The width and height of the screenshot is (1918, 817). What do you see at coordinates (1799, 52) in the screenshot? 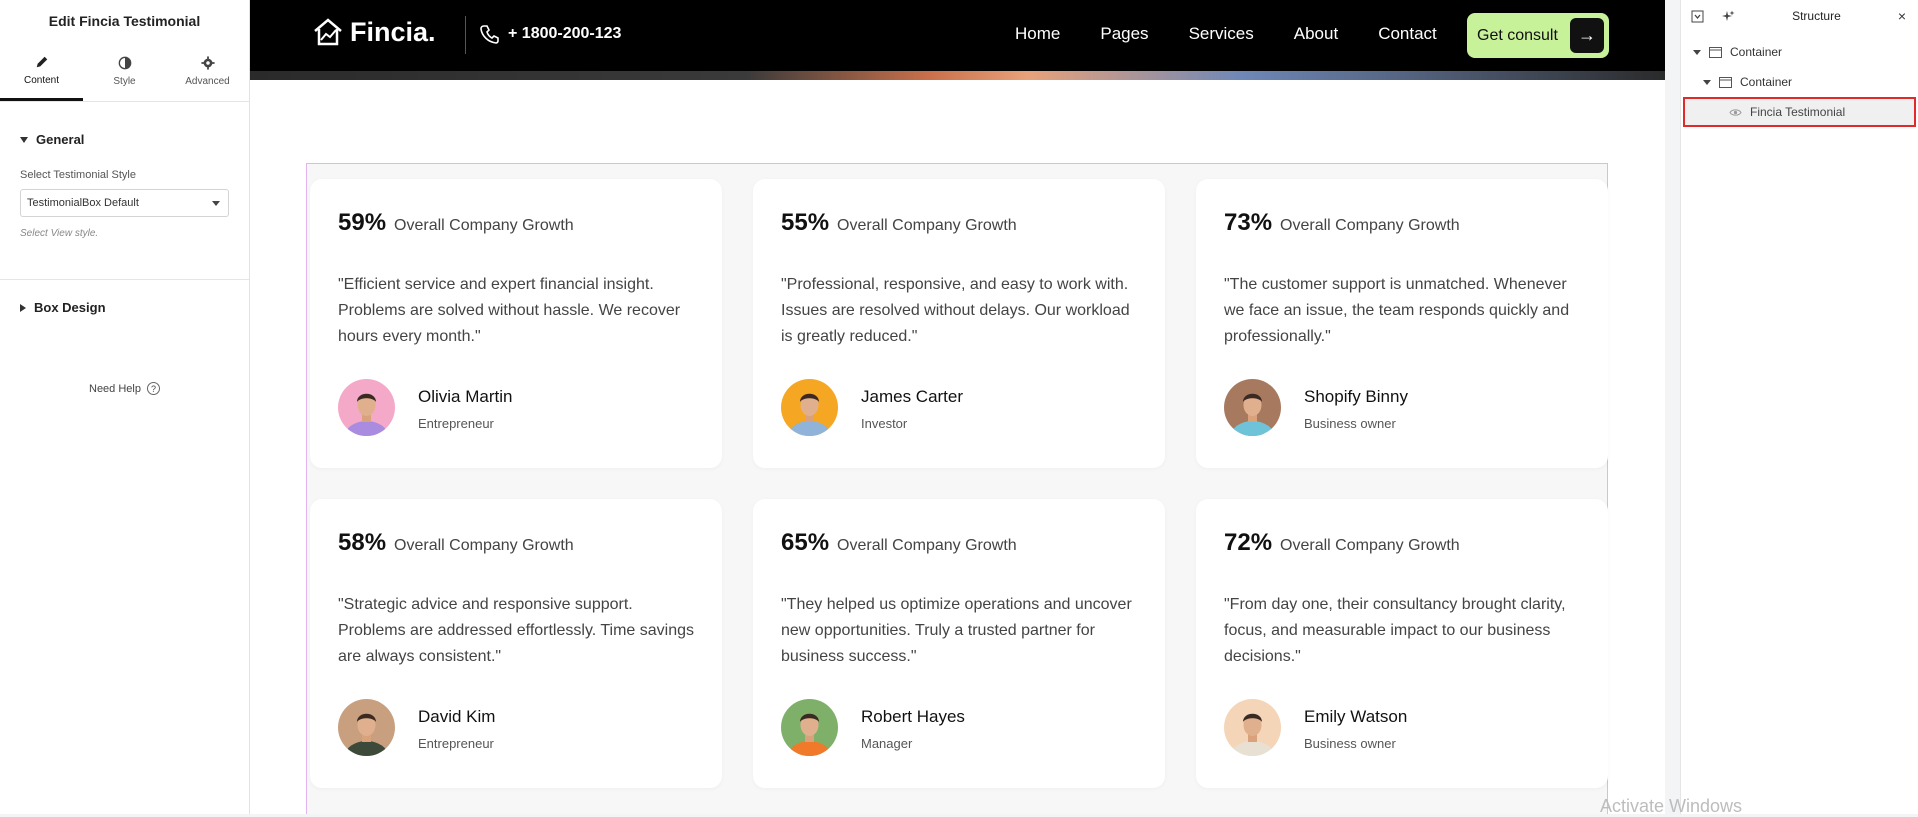
I see `tree-item-container: Container` at bounding box center [1799, 52].